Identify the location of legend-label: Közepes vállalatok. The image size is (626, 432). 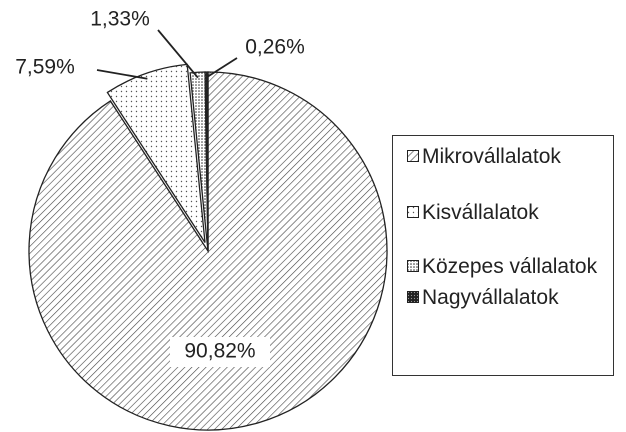
(510, 266).